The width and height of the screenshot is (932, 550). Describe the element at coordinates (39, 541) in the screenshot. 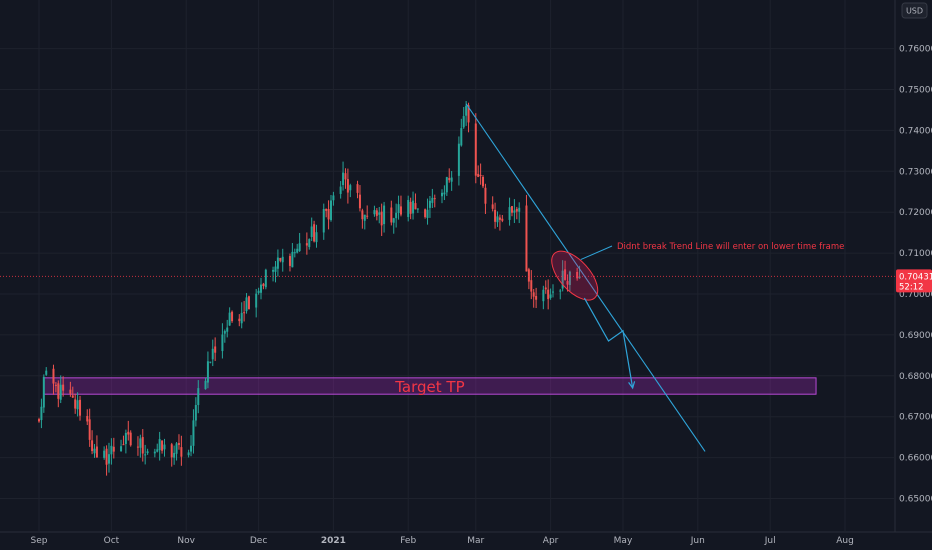

I see `x-tick-label: Sep` at that location.